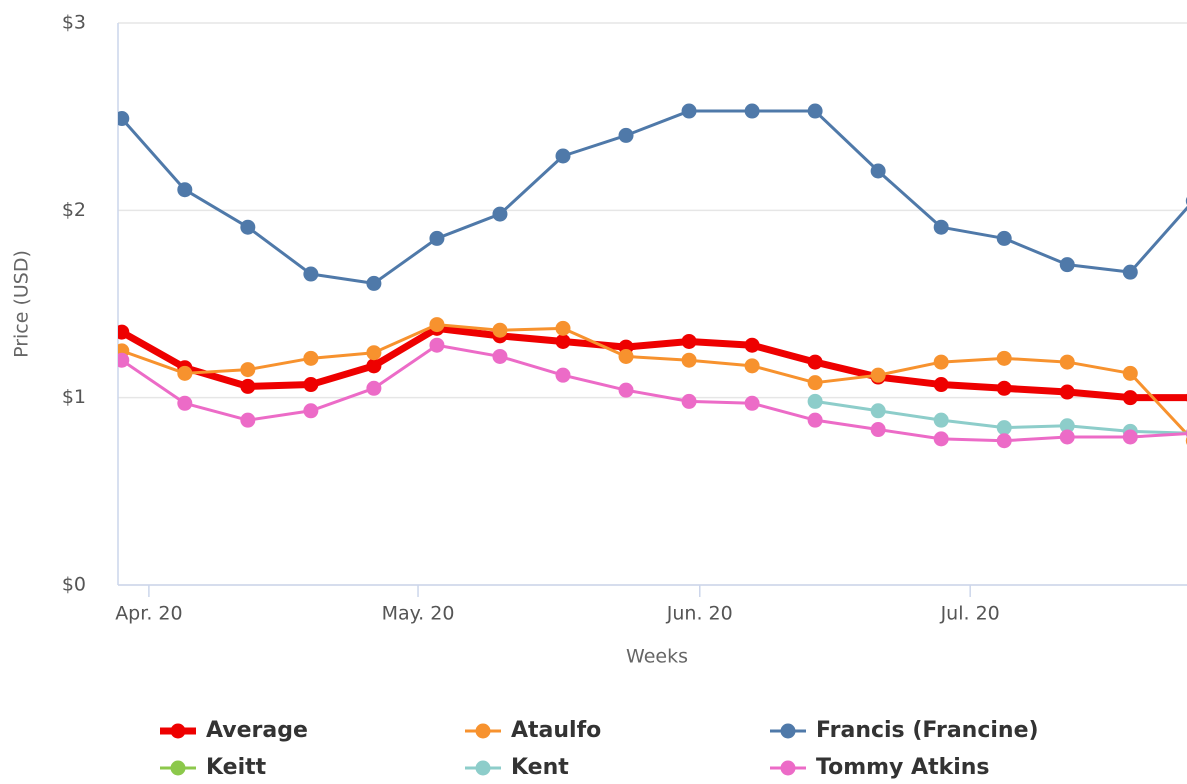  Describe the element at coordinates (74, 397) in the screenshot. I see `y-tick-label: $1` at that location.